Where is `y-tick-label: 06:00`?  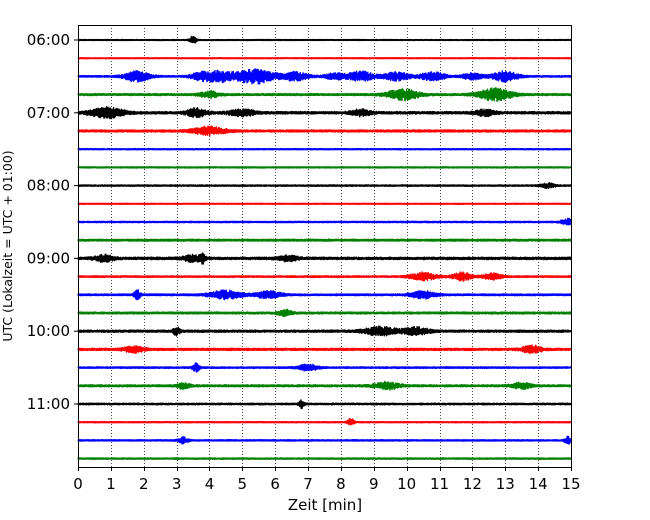
y-tick-label: 06:00 is located at coordinates (48, 40).